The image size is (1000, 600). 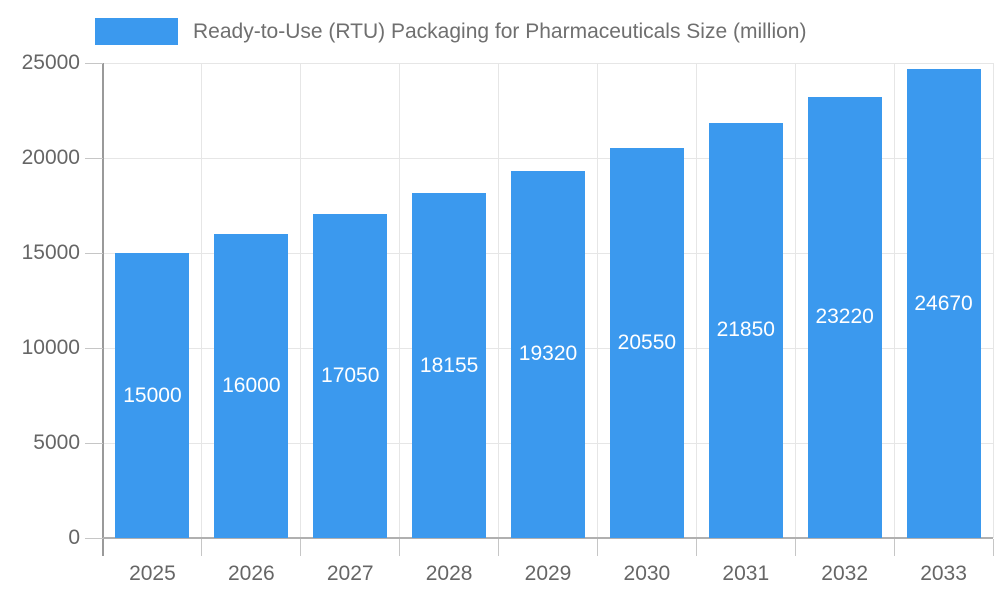 I want to click on bar-value-label: 17050, so click(x=350, y=376).